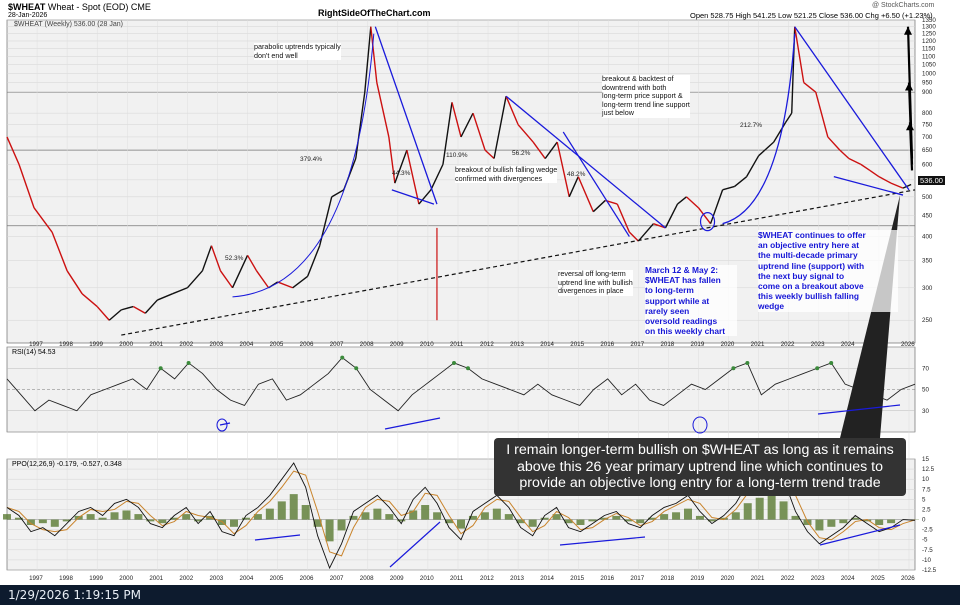 The width and height of the screenshot is (960, 605). What do you see at coordinates (927, 137) in the screenshot?
I see `y-tick-label: 700` at bounding box center [927, 137].